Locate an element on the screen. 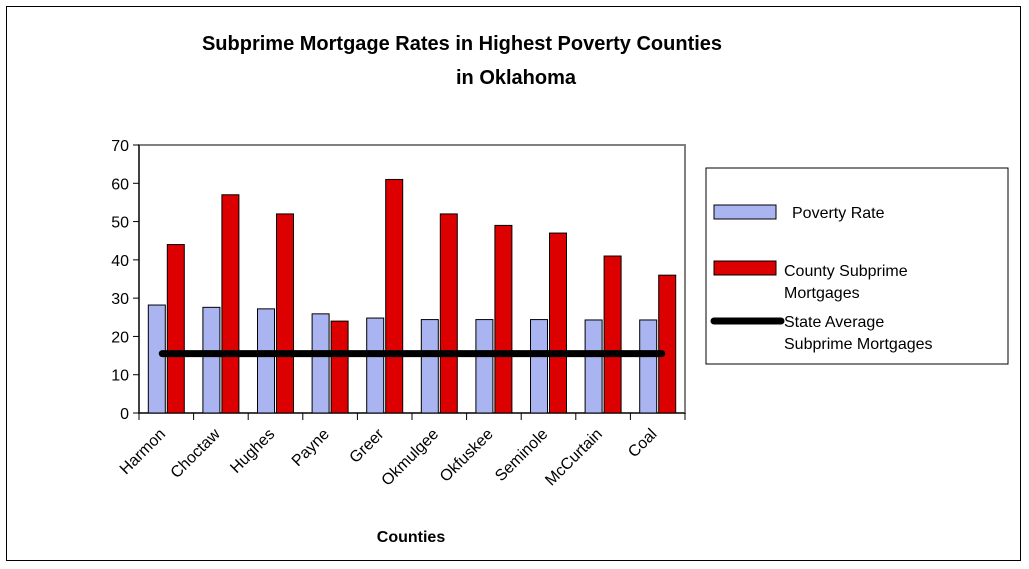  y-axis: 0 10 20 30 40 50 60 70 is located at coordinates (125, 280).